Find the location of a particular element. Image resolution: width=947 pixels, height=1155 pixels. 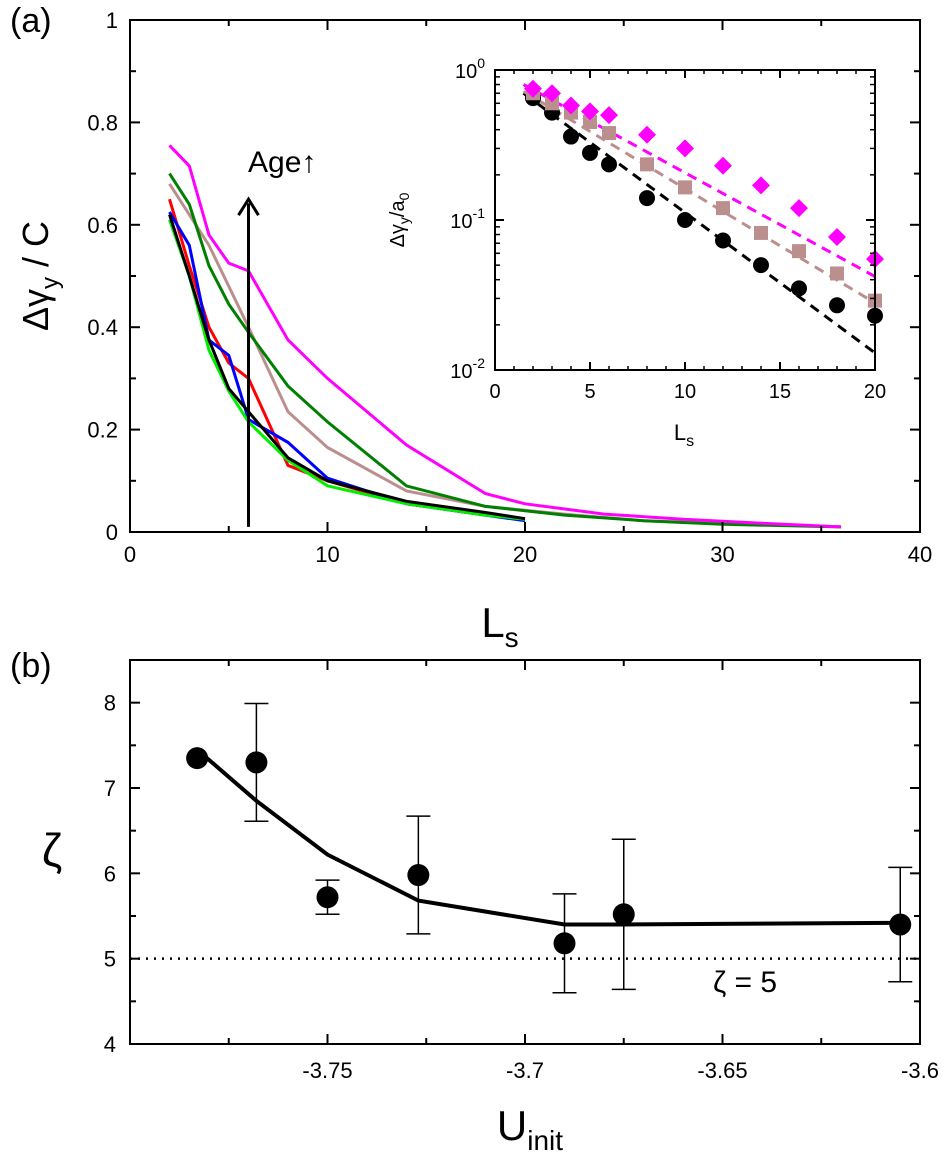

inset-x-tick-label: 10 is located at coordinates (685, 392).